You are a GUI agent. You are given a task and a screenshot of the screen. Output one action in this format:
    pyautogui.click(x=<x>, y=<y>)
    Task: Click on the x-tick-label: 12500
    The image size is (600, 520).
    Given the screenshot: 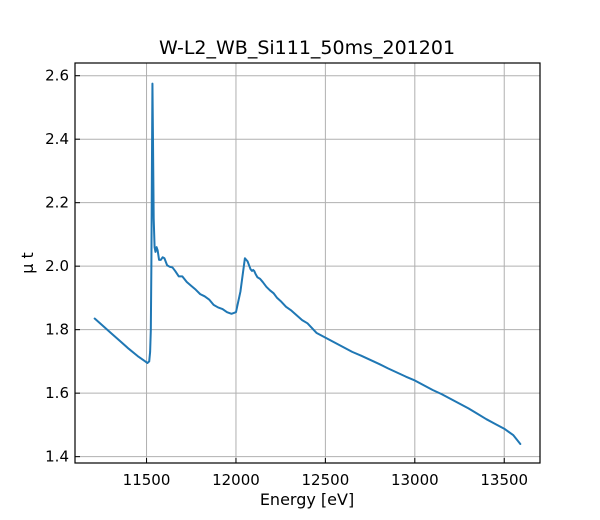 What is the action you would take?
    pyautogui.click(x=326, y=480)
    